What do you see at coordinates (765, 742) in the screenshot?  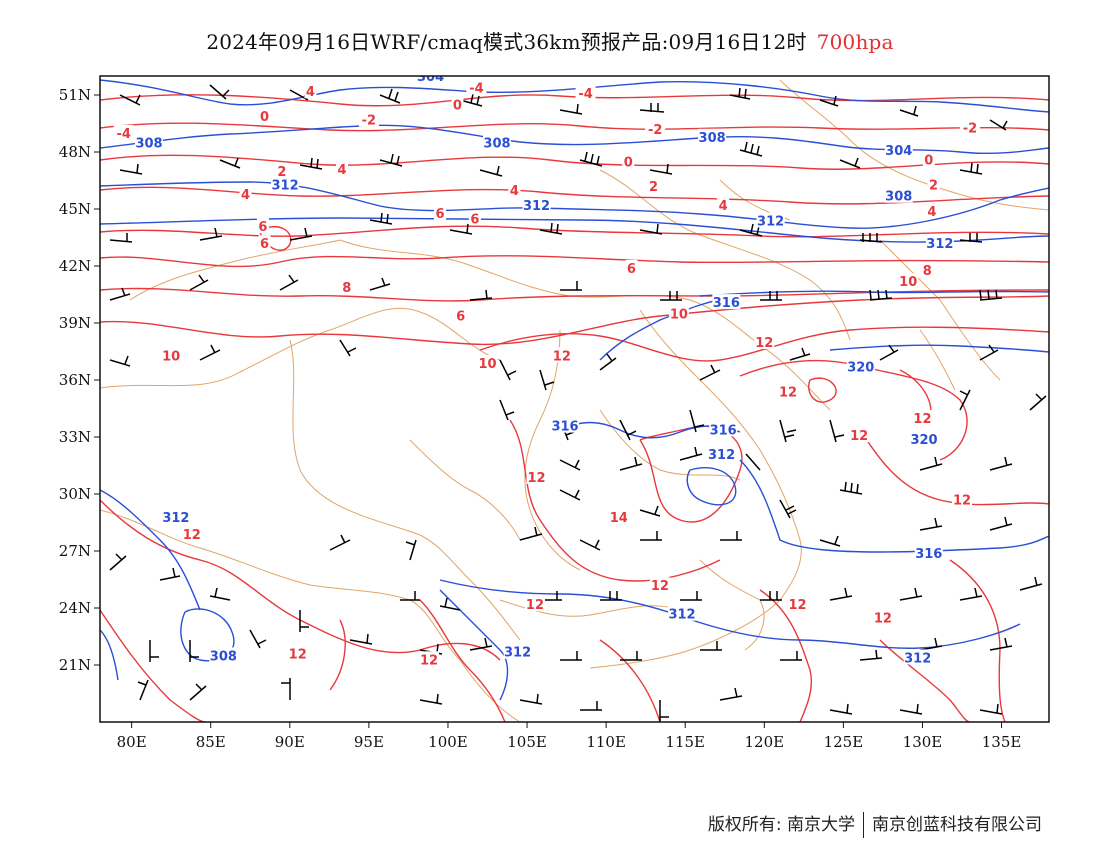 I see `lon-tick-label: 120E` at bounding box center [765, 742].